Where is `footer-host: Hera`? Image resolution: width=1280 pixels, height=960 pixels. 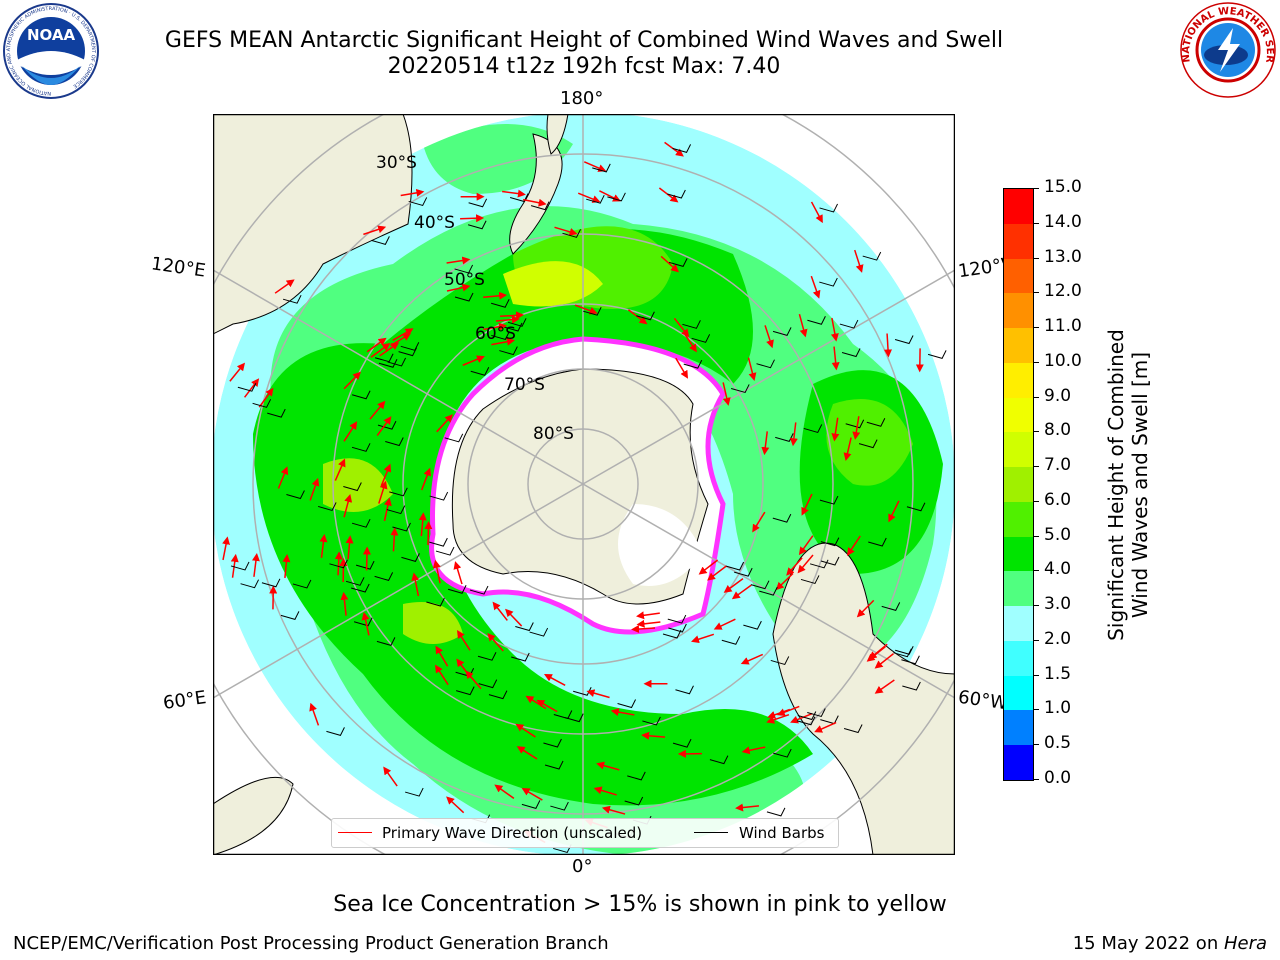
footer-host: Hera is located at coordinates (1245, 943).